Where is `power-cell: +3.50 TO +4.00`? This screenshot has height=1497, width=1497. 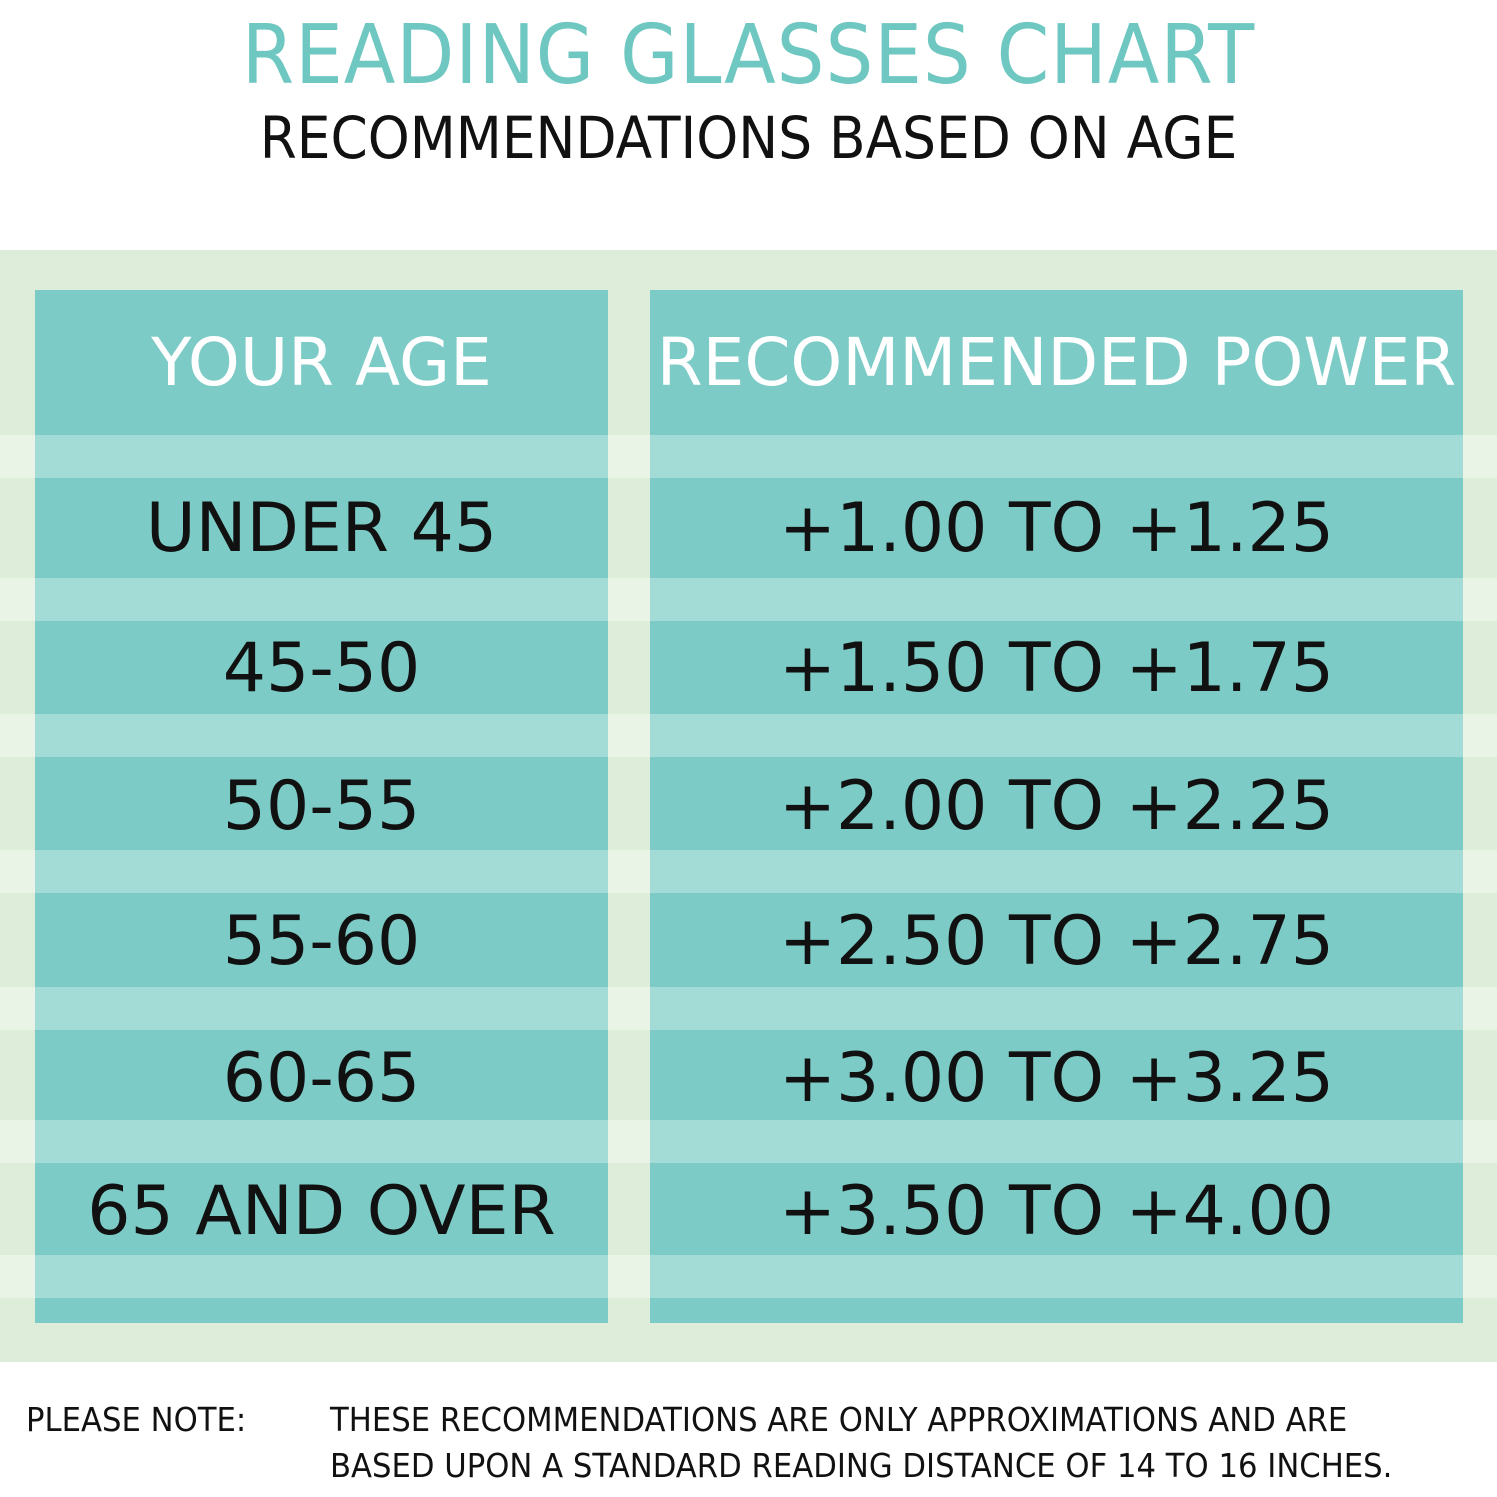
power-cell: +3.50 TO +4.00 is located at coordinates (1056, 1211).